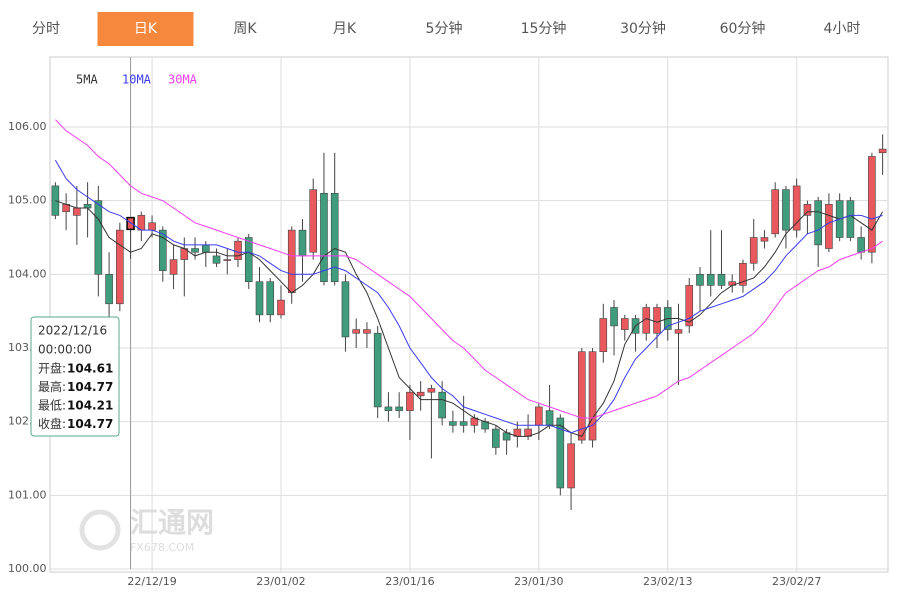 The height and width of the screenshot is (603, 906). Describe the element at coordinates (667, 581) in the screenshot. I see `x-tick-label: 23/02/13` at that location.